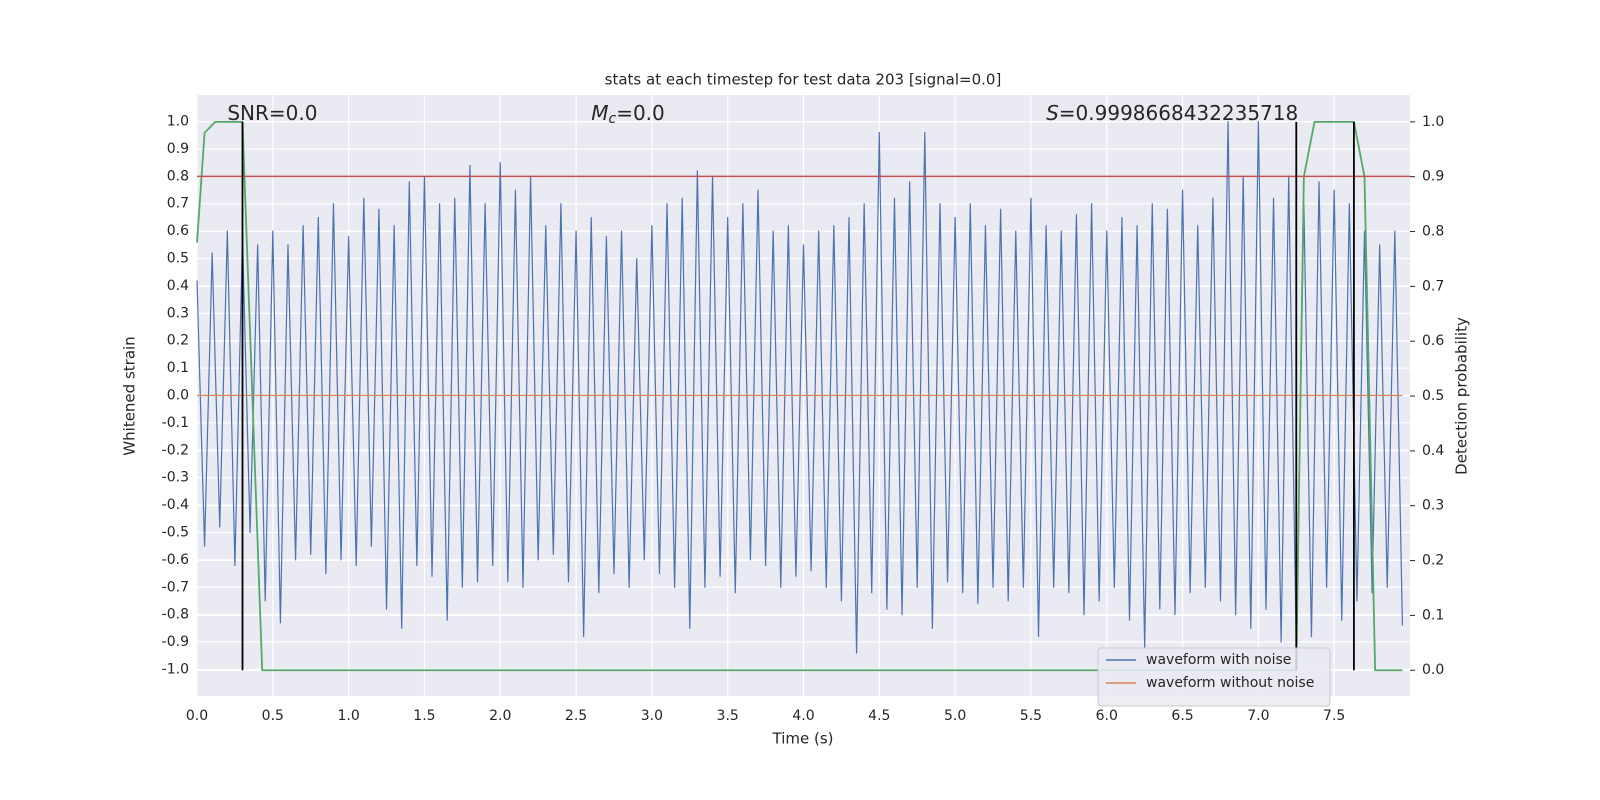 This screenshot has width=1600, height=800. Describe the element at coordinates (1433, 670) in the screenshot. I see `y2-tick-label: 0.0` at that location.